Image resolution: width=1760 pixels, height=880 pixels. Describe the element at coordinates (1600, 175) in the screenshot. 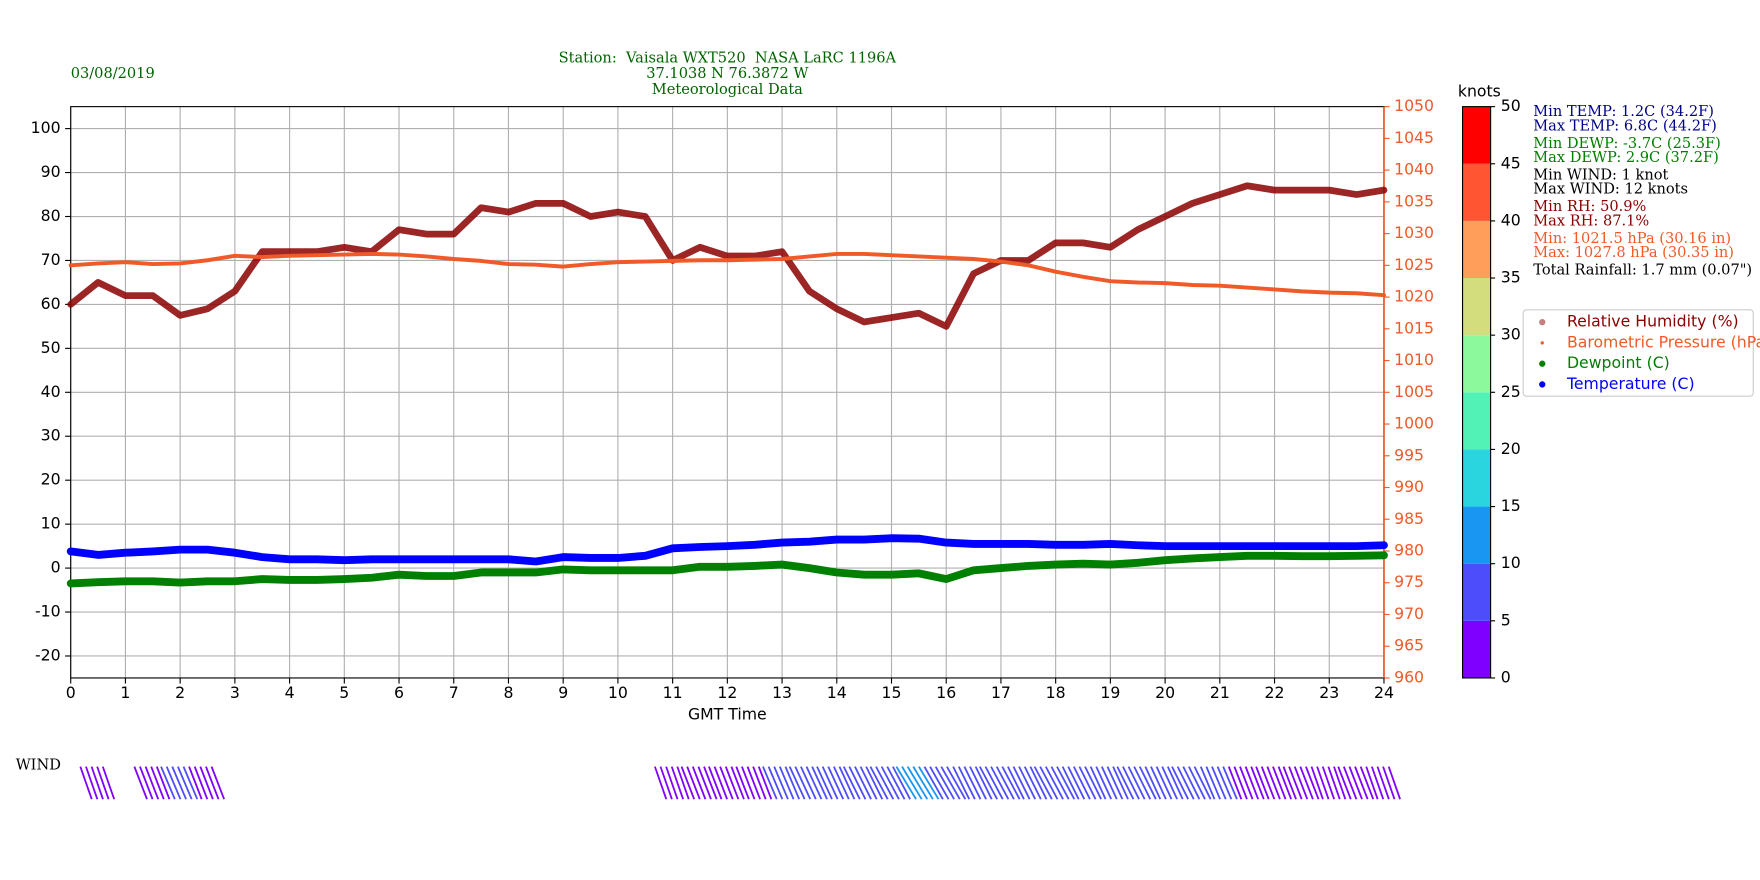

I see `stat-line: Min WIND: 1 knot` at that location.